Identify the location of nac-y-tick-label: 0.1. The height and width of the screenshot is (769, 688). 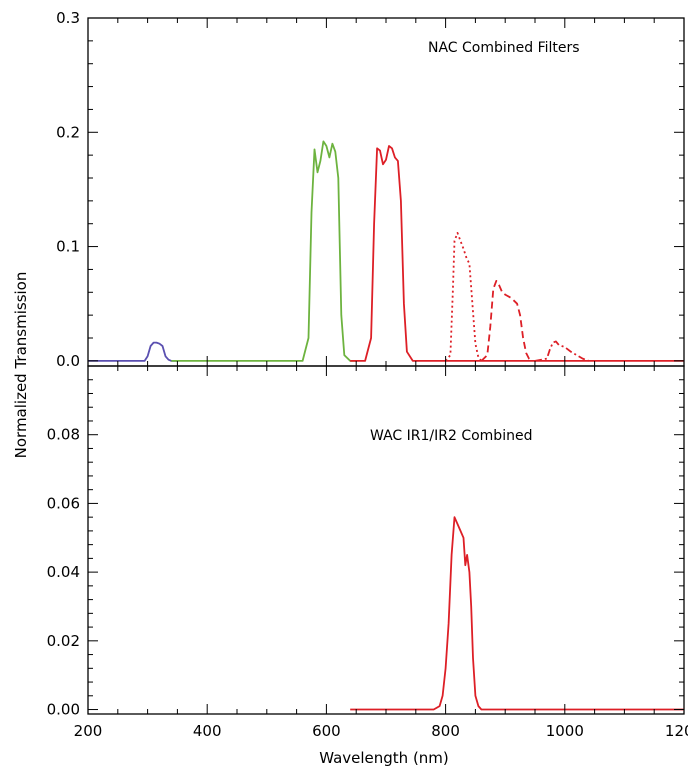
(68, 247).